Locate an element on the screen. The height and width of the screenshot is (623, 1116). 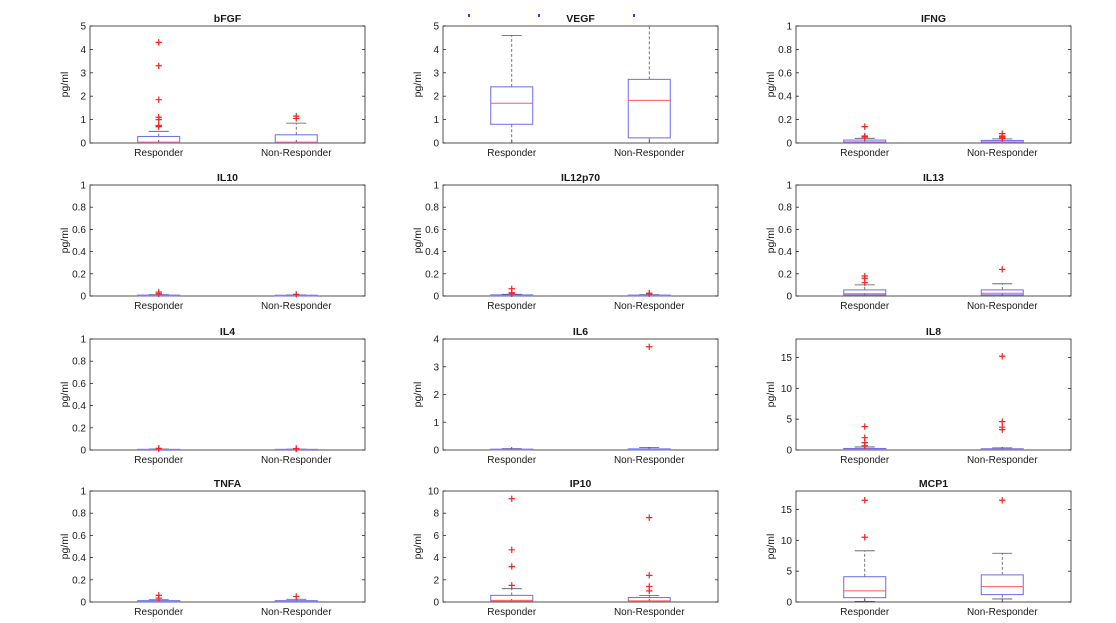
panel-il8: IL8 pg/ml 0 5 10 15 Responder Non-Responder is located at coordinates (918, 396).